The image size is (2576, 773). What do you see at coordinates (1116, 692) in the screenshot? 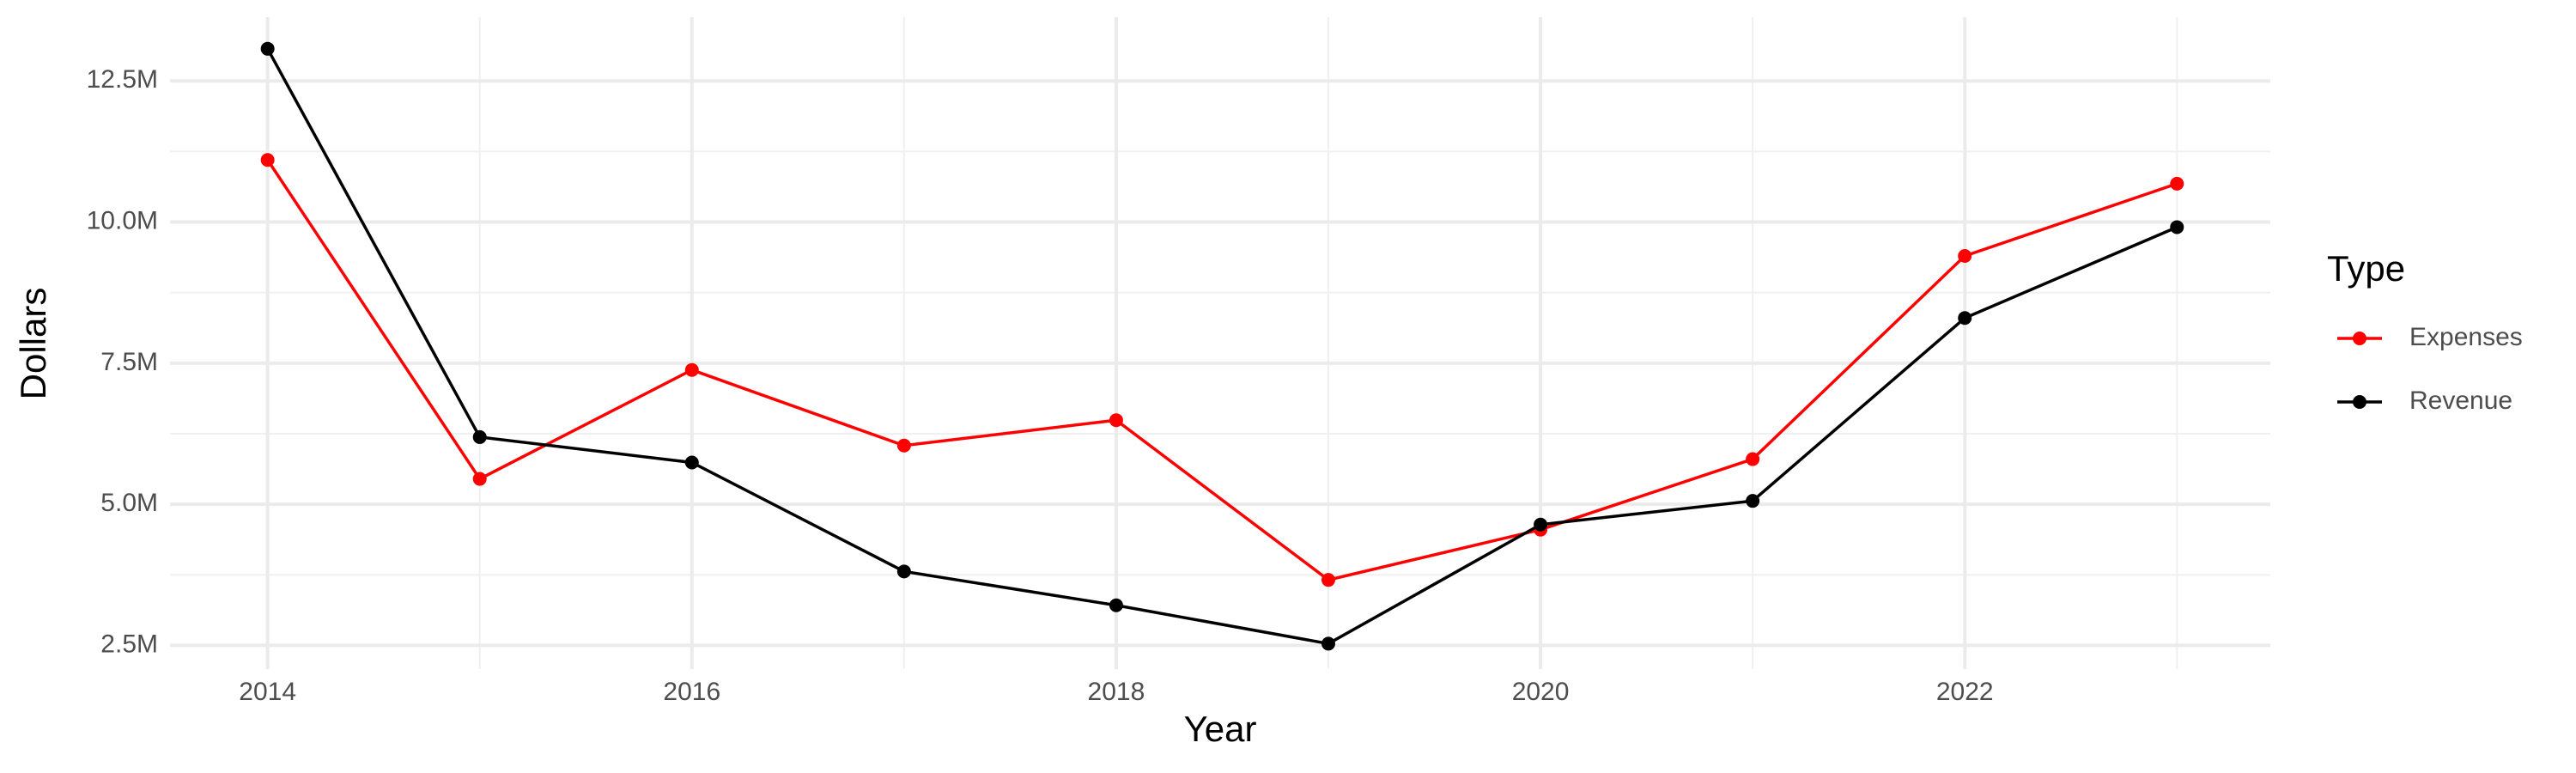
I see `x-tick-label: 2018` at bounding box center [1116, 692].